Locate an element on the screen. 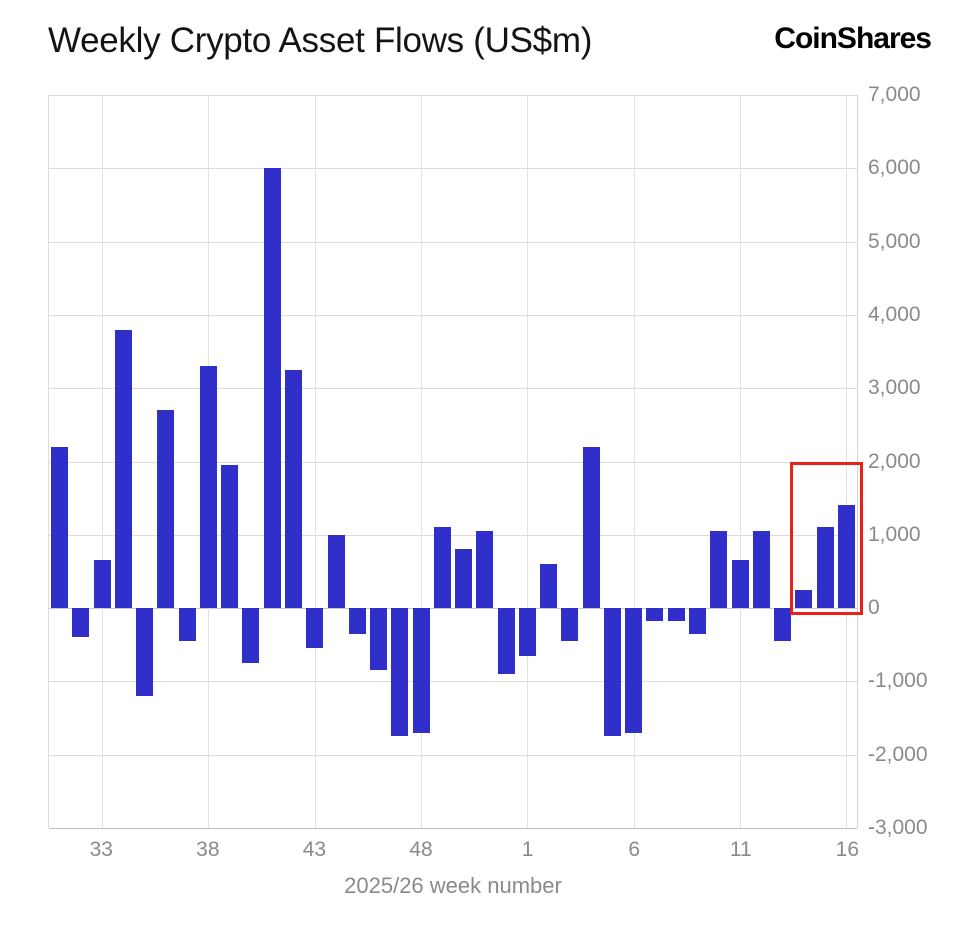  y-tick-label: 6,000 is located at coordinates (894, 168).